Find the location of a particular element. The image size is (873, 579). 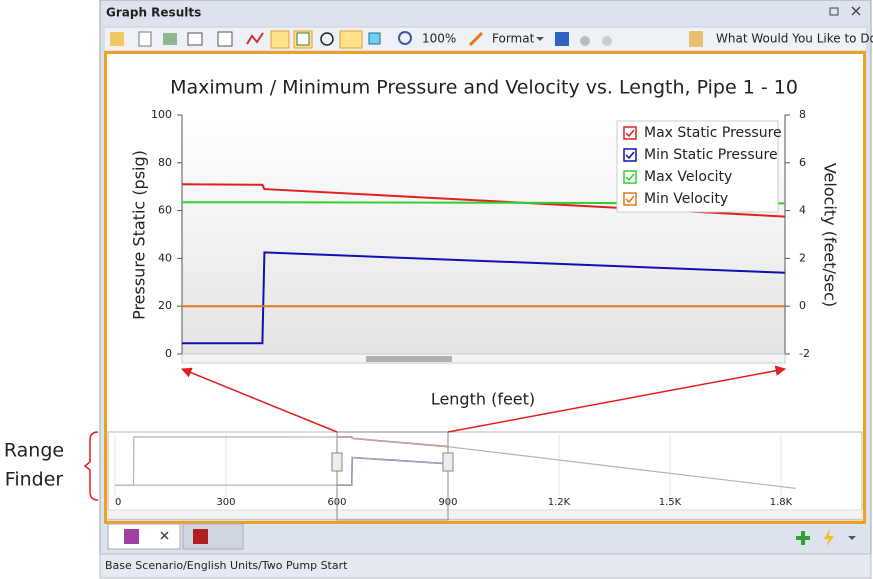

range-scrollbar is located at coordinates (485, 514).